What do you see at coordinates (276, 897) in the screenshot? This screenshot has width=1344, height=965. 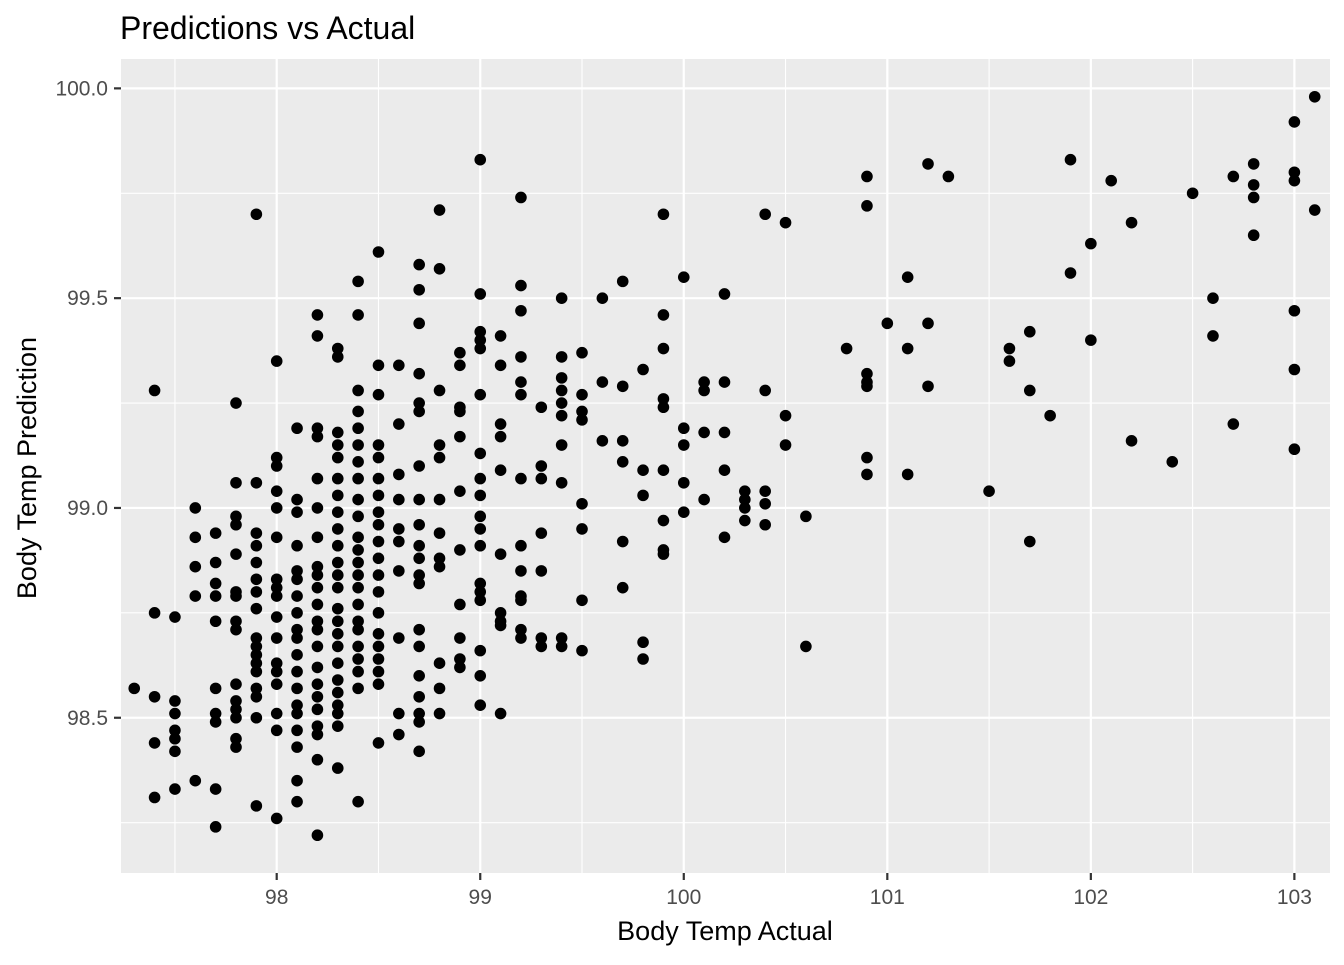 I see `x-tick-label: 98` at bounding box center [276, 897].